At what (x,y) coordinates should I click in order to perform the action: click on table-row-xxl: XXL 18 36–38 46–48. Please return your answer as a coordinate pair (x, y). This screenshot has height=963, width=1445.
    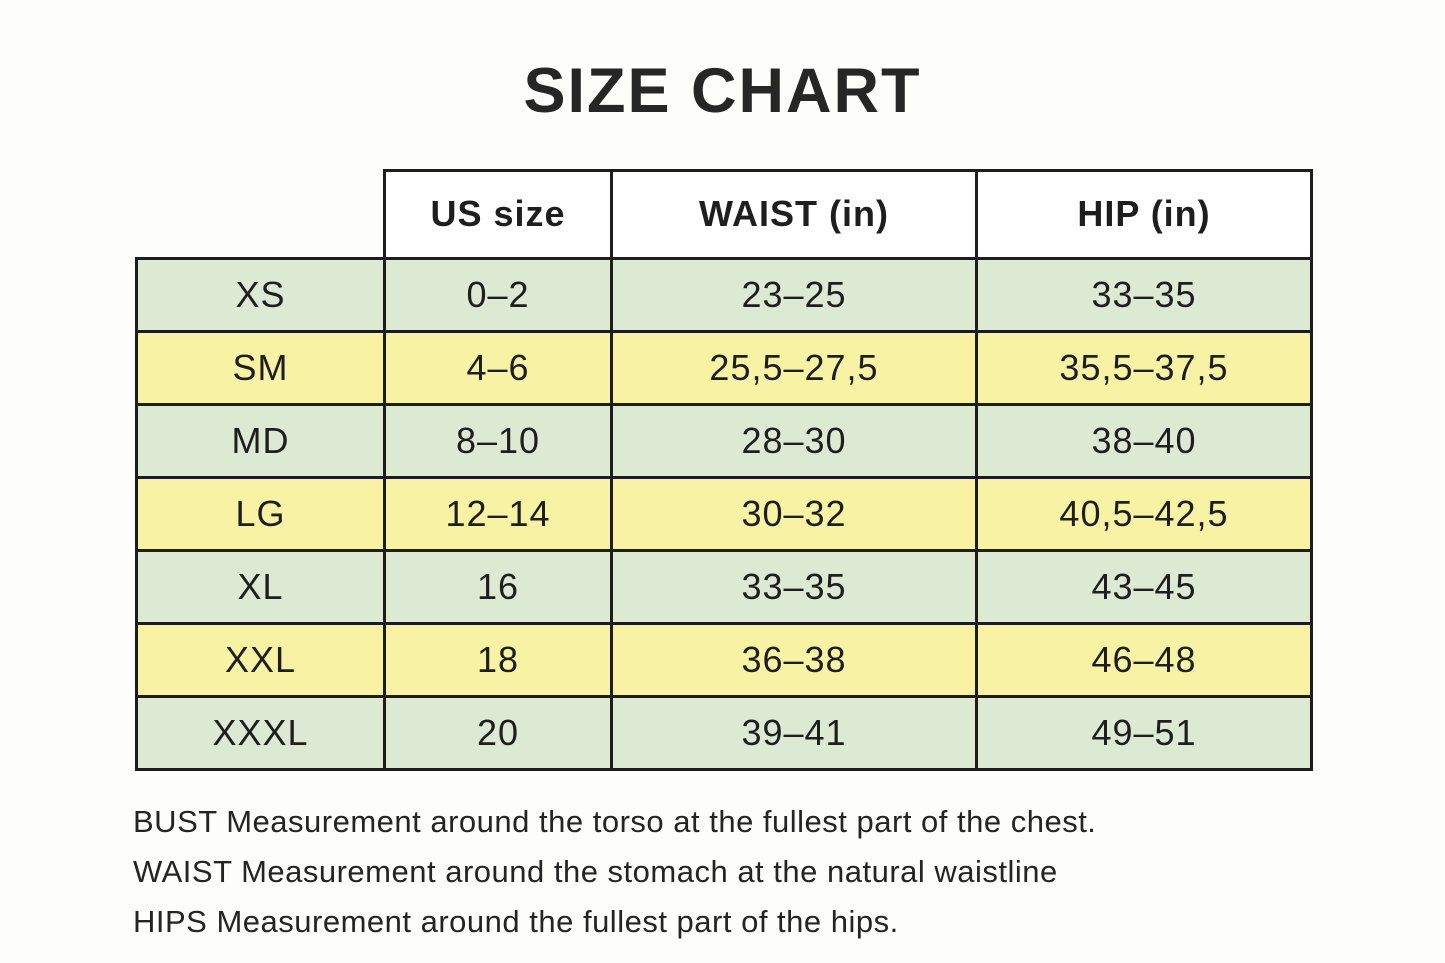
    Looking at the image, I should click on (724, 659).